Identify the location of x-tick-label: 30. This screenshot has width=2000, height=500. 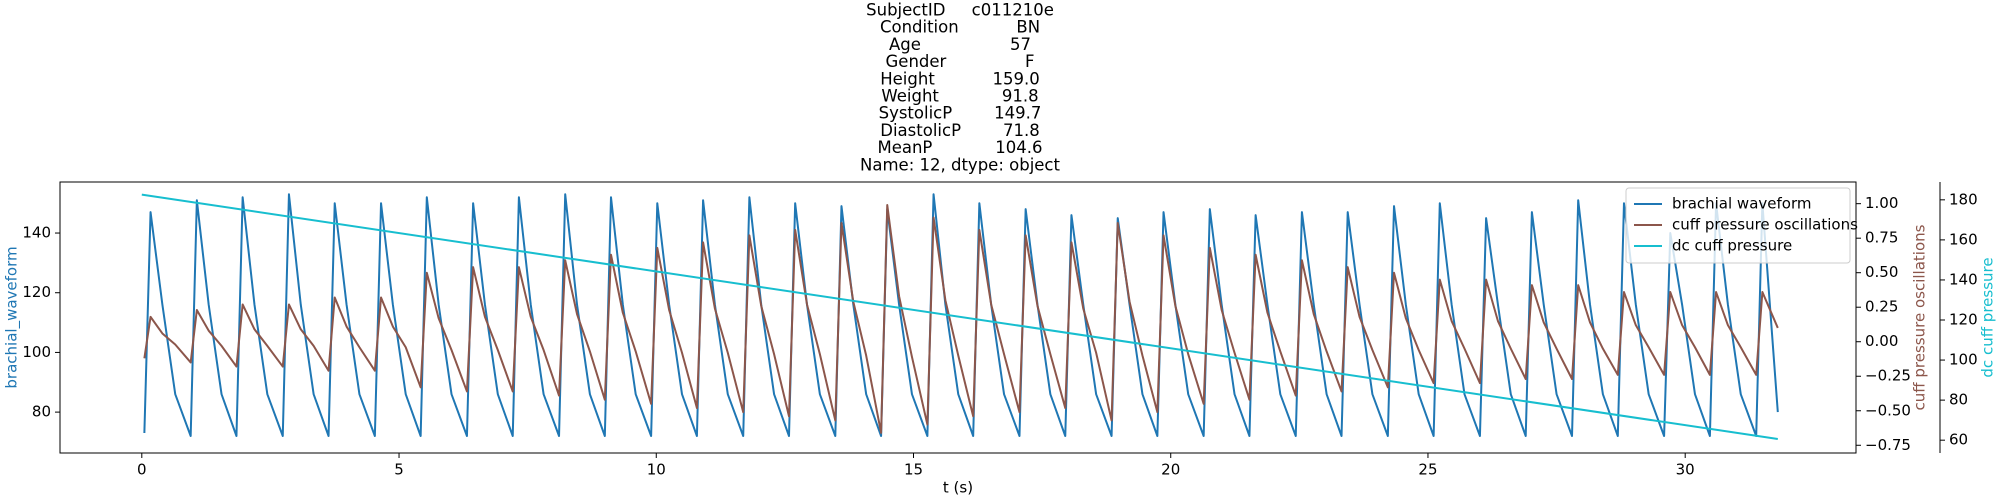
(1685, 470).